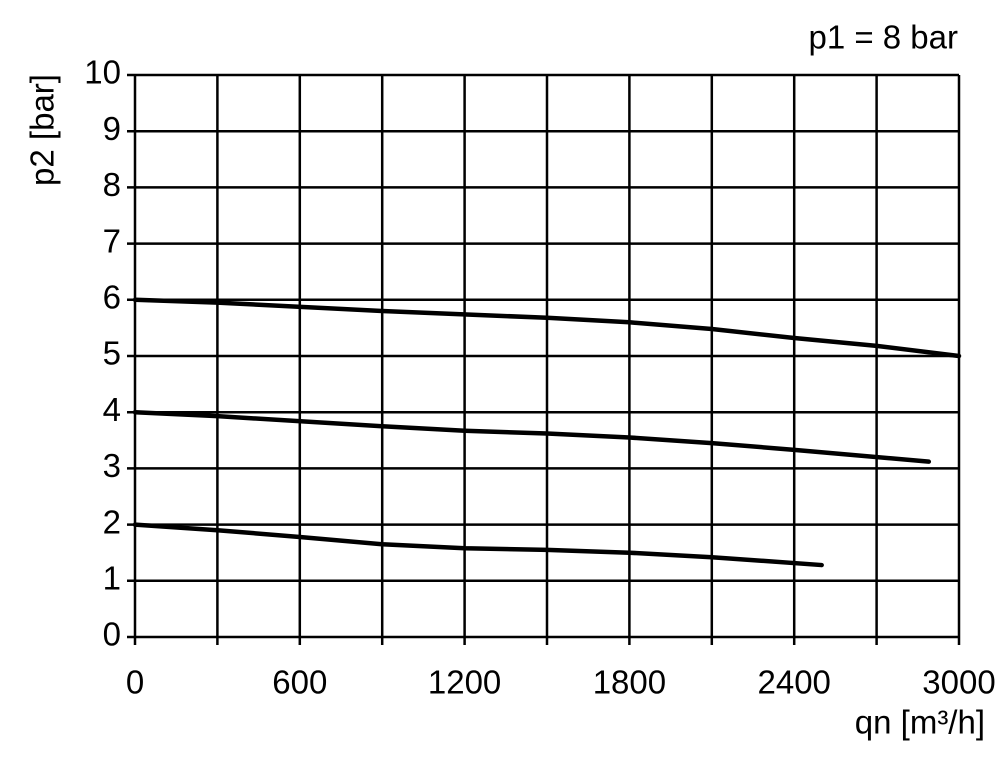  Describe the element at coordinates (112, 297) in the screenshot. I see `y-tick-label: 6` at that location.